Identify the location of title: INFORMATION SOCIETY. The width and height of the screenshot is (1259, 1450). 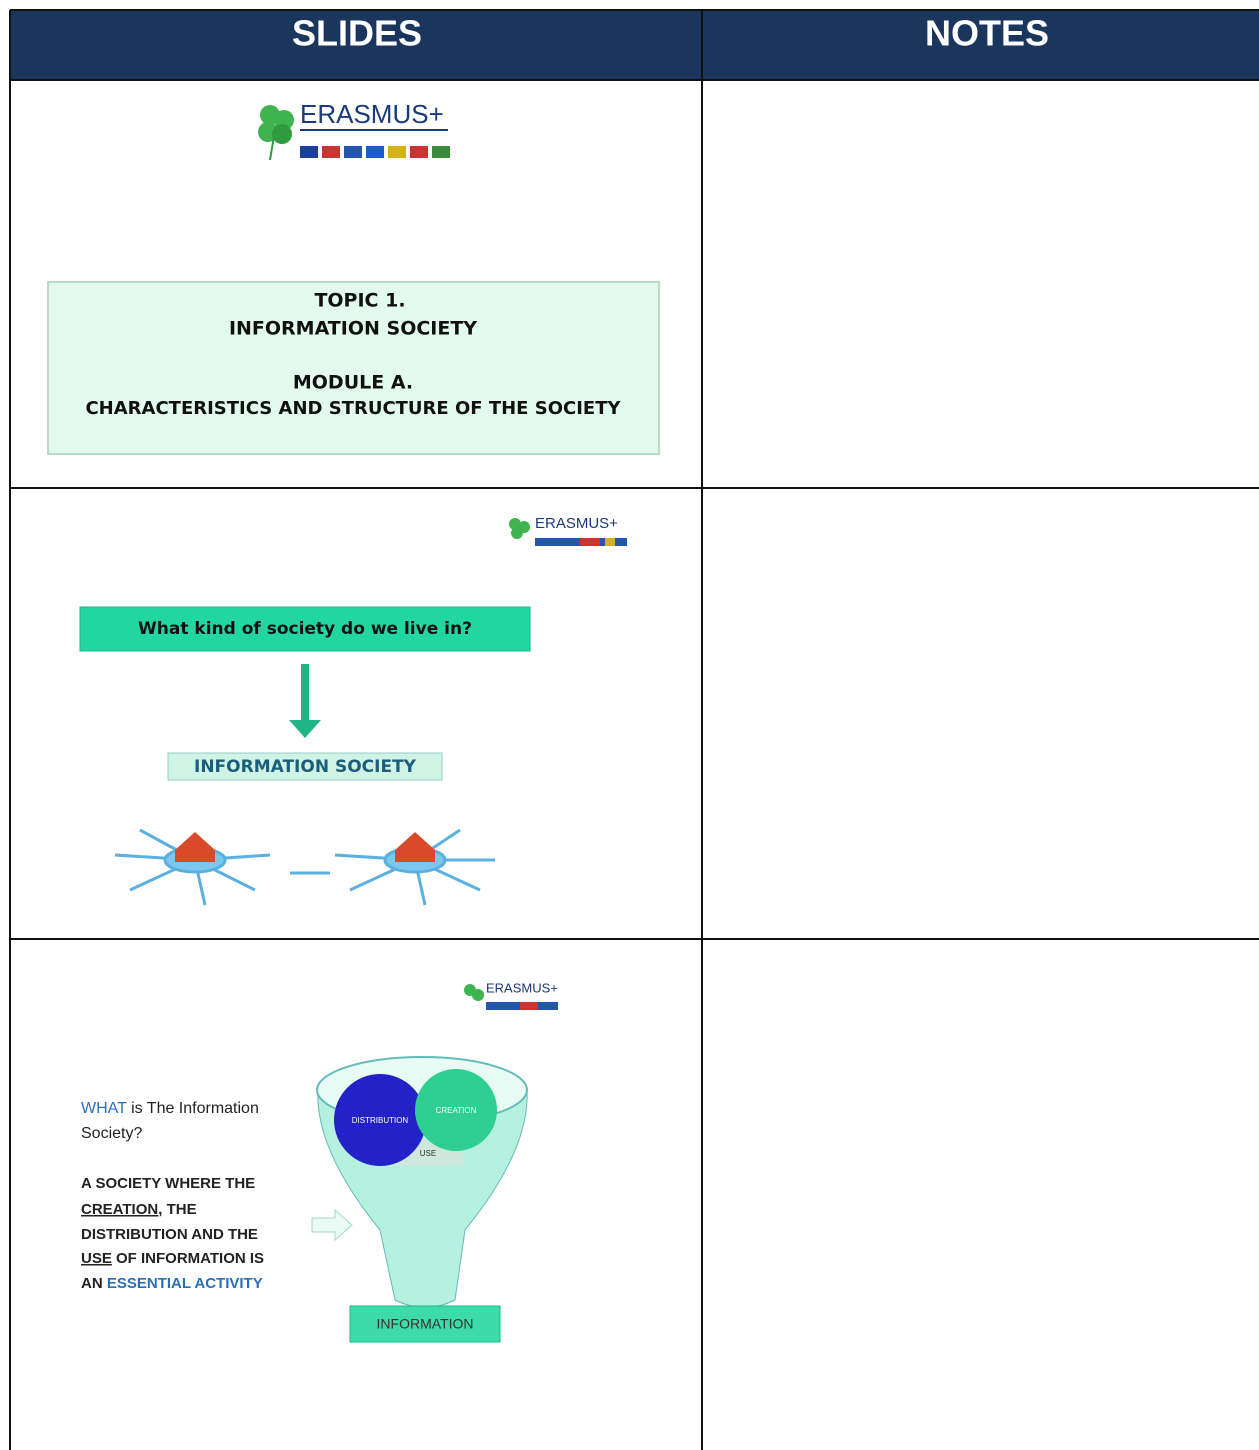
(353, 329).